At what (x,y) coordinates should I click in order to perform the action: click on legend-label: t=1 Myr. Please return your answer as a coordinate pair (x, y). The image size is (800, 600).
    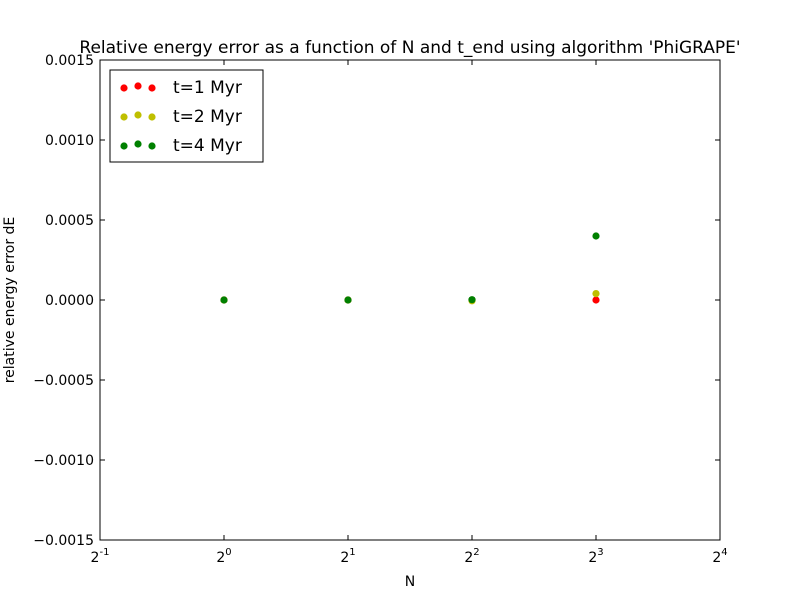
    Looking at the image, I should click on (207, 88).